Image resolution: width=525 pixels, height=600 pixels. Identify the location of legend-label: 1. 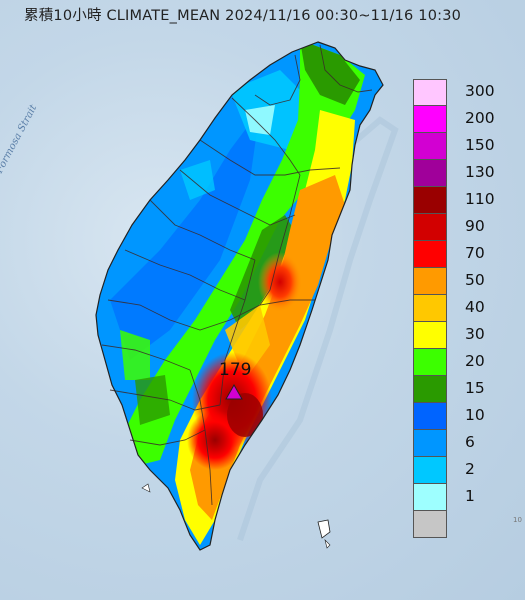
(470, 496).